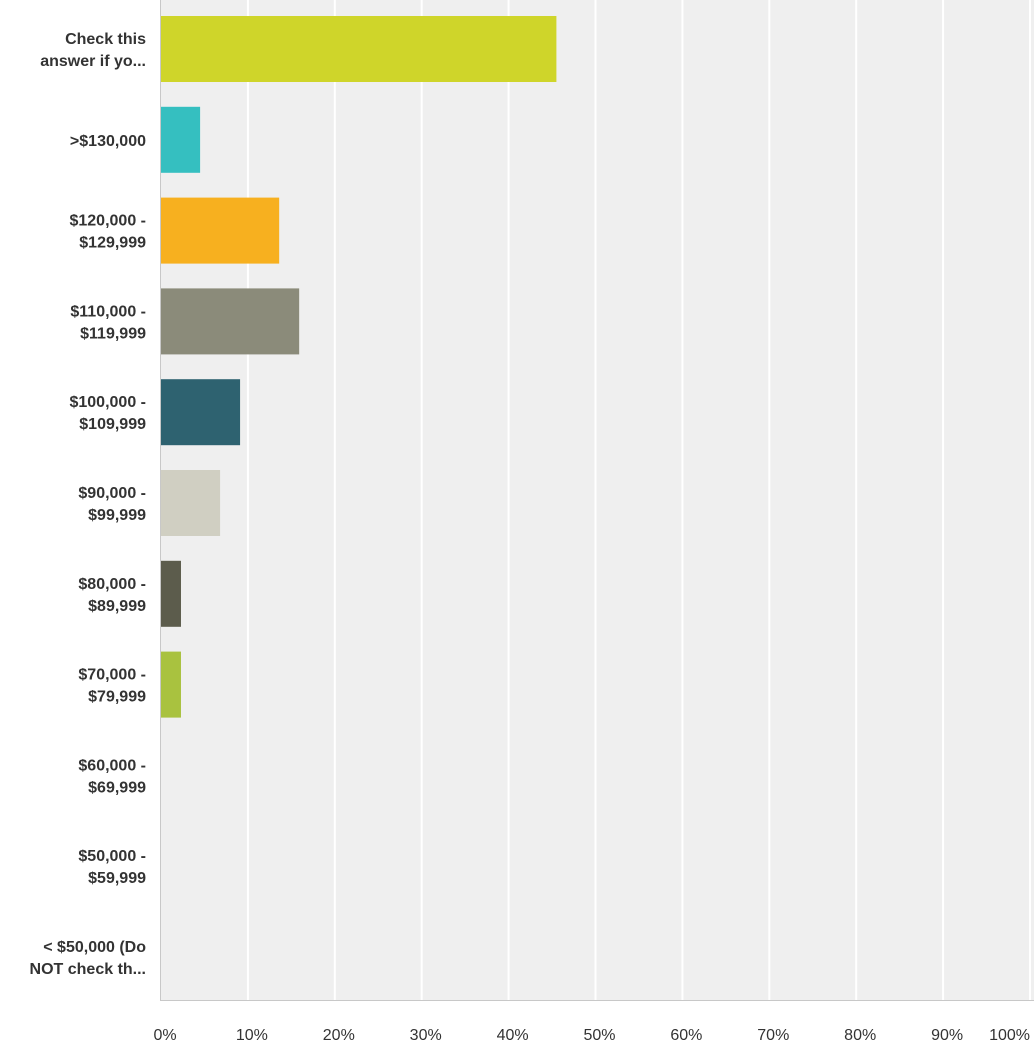 Image resolution: width=1034 pixels, height=1048 pixels. What do you see at coordinates (117, 878) in the screenshot?
I see `category-label-line: $59,999` at bounding box center [117, 878].